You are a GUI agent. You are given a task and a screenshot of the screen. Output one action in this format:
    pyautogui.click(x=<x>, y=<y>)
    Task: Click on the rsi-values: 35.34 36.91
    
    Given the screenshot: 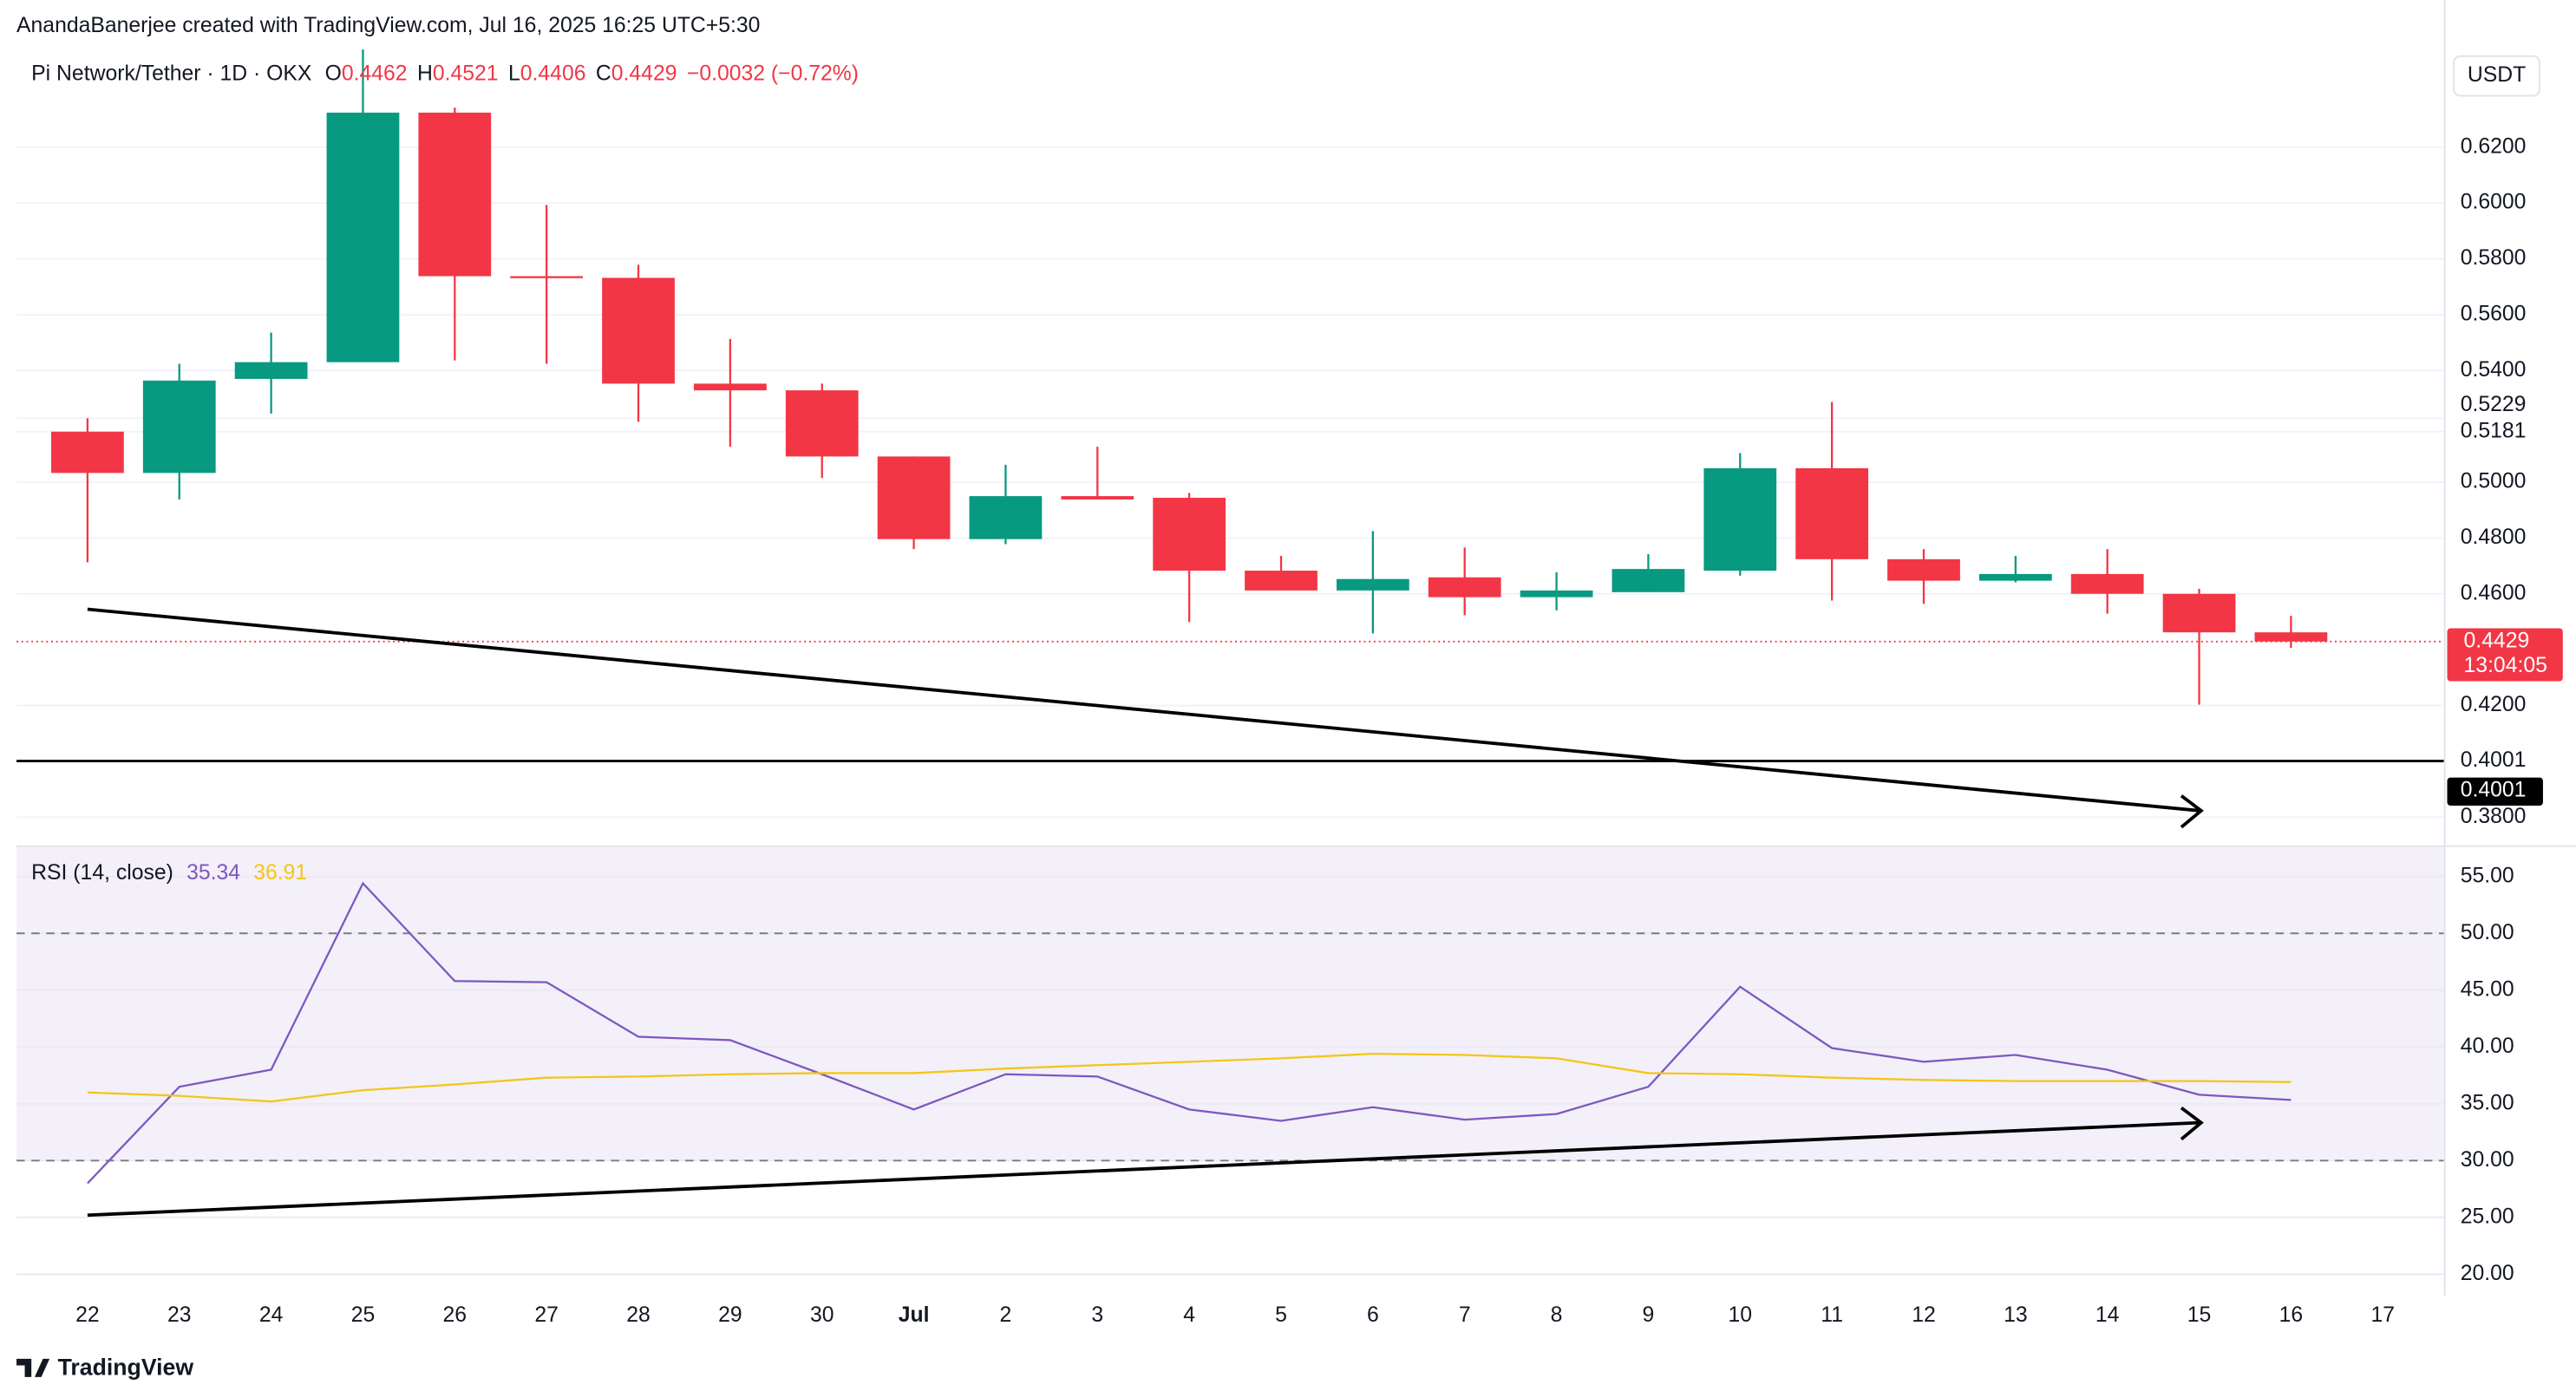 What is the action you would take?
    pyautogui.click(x=246, y=873)
    